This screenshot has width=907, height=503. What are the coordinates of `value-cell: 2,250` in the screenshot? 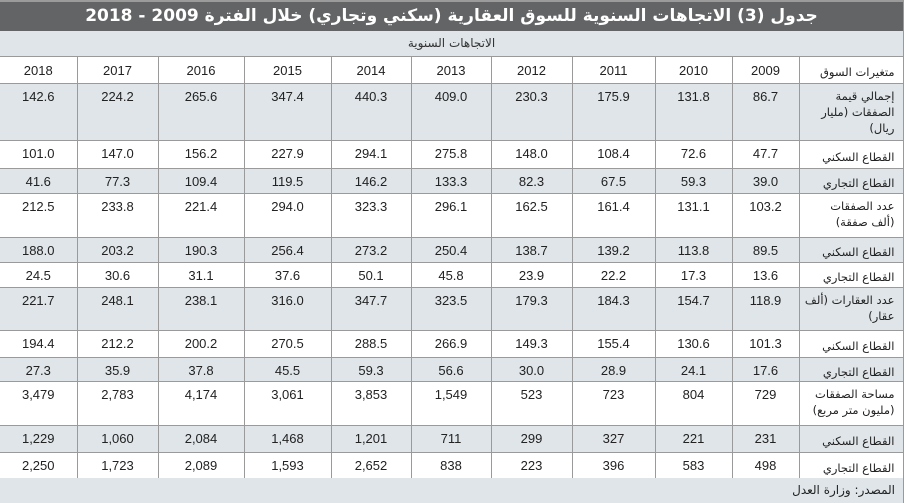 It's located at (39, 465).